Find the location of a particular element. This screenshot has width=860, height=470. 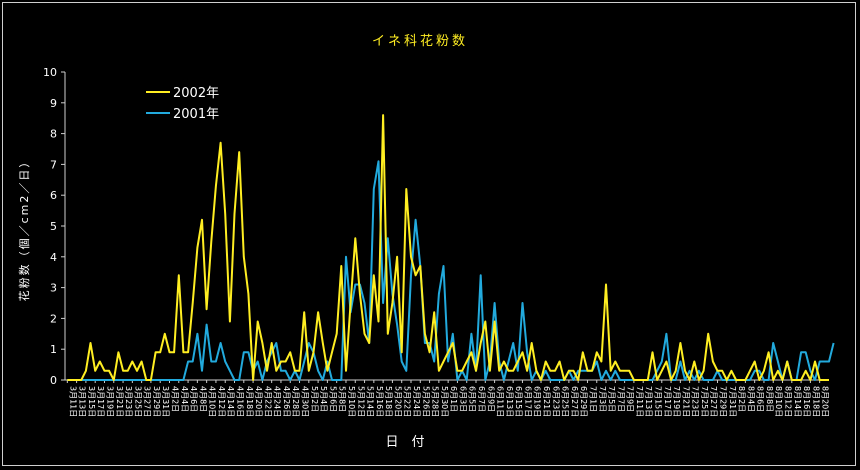

x-tick-label: 7月5日 is located at coordinates (611, 399).